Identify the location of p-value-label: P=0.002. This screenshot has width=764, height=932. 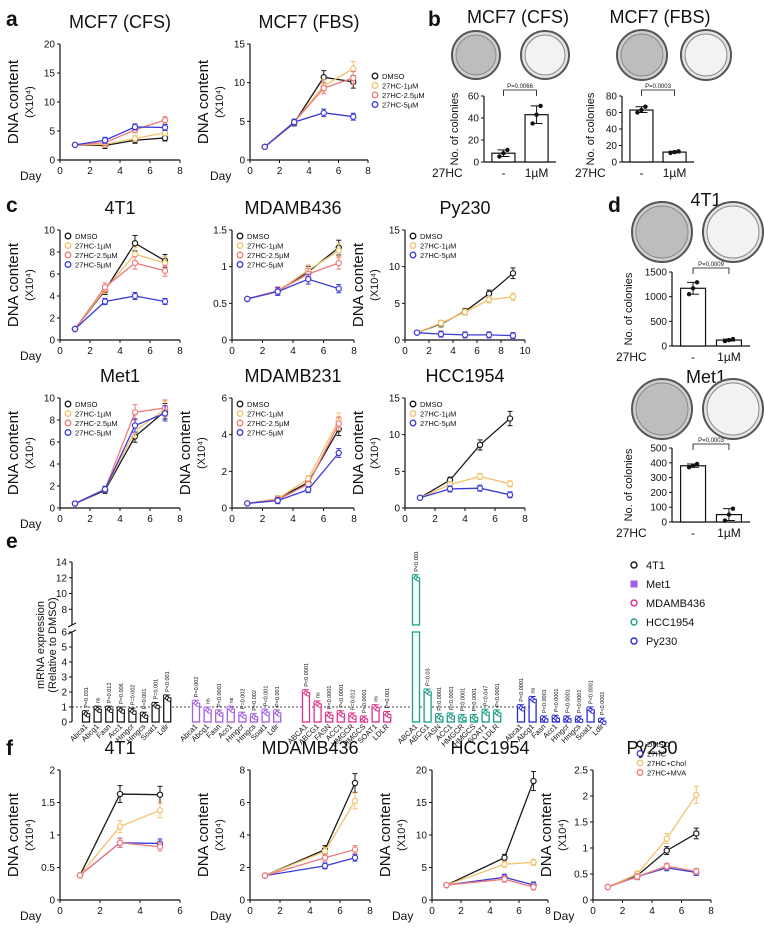
(255, 700).